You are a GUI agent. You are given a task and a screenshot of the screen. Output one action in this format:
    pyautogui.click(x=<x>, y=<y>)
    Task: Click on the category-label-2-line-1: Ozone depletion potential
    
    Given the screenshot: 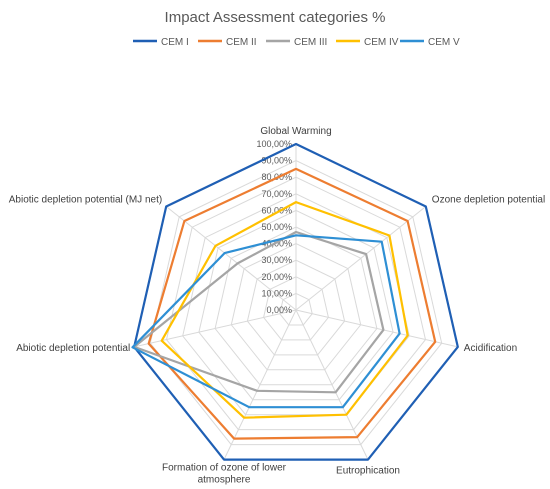 What is the action you would take?
    pyautogui.click(x=488, y=200)
    